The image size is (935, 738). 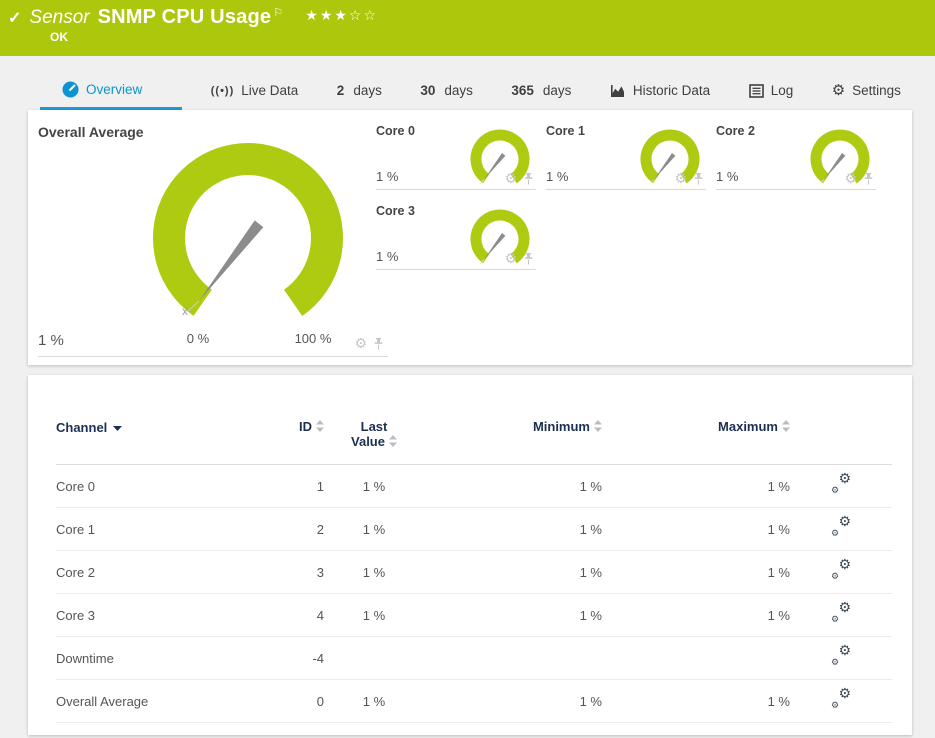 What do you see at coordinates (91, 132) in the screenshot?
I see `gauge-title: Overall Average` at bounding box center [91, 132].